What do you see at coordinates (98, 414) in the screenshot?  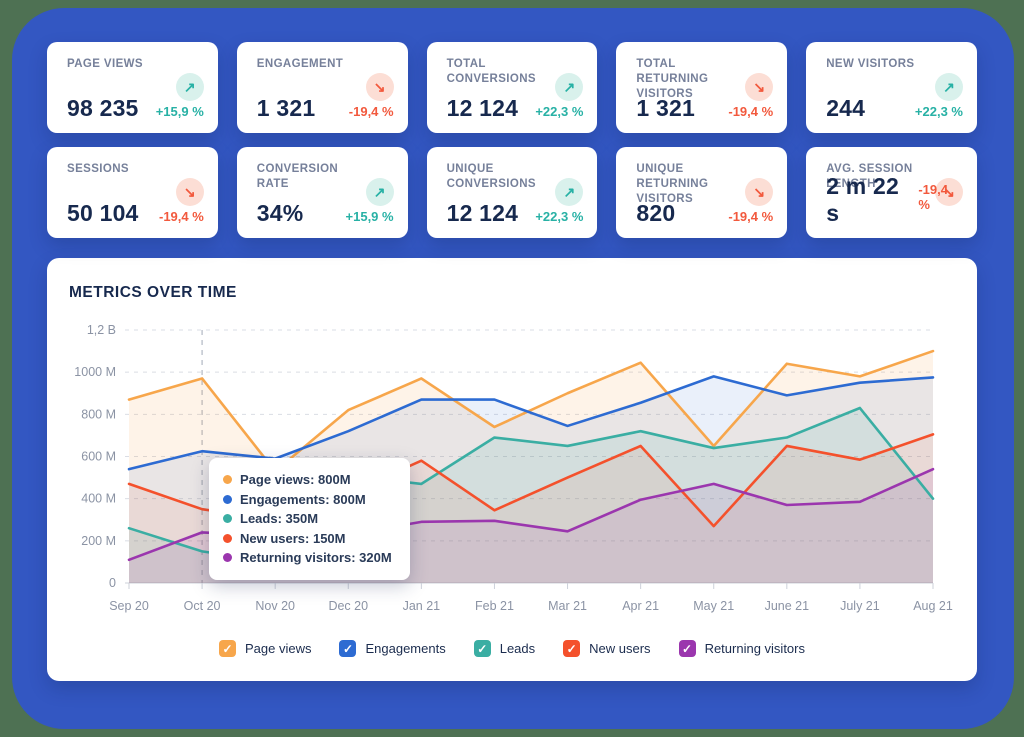 I see `svg-text: 800 M` at bounding box center [98, 414].